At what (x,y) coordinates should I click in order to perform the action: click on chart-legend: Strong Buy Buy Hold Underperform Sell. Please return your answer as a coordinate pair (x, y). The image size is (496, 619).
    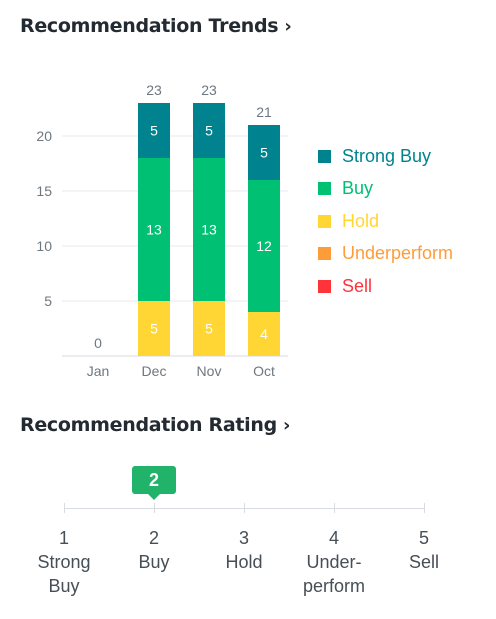
    Looking at the image, I should click on (385, 227).